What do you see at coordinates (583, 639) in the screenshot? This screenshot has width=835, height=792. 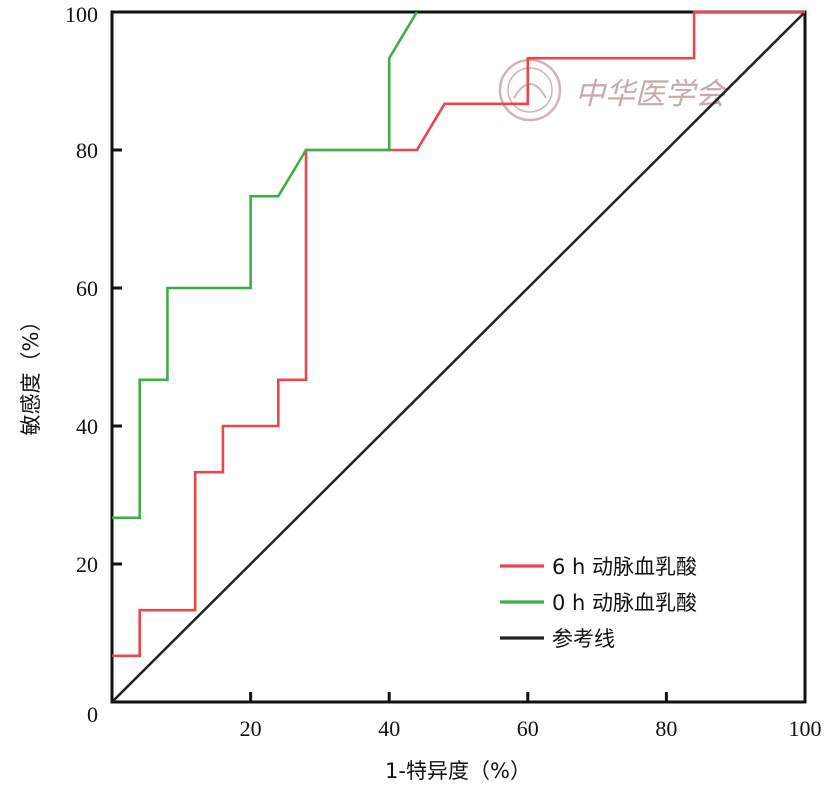 I see `legend-label: 参考线` at bounding box center [583, 639].